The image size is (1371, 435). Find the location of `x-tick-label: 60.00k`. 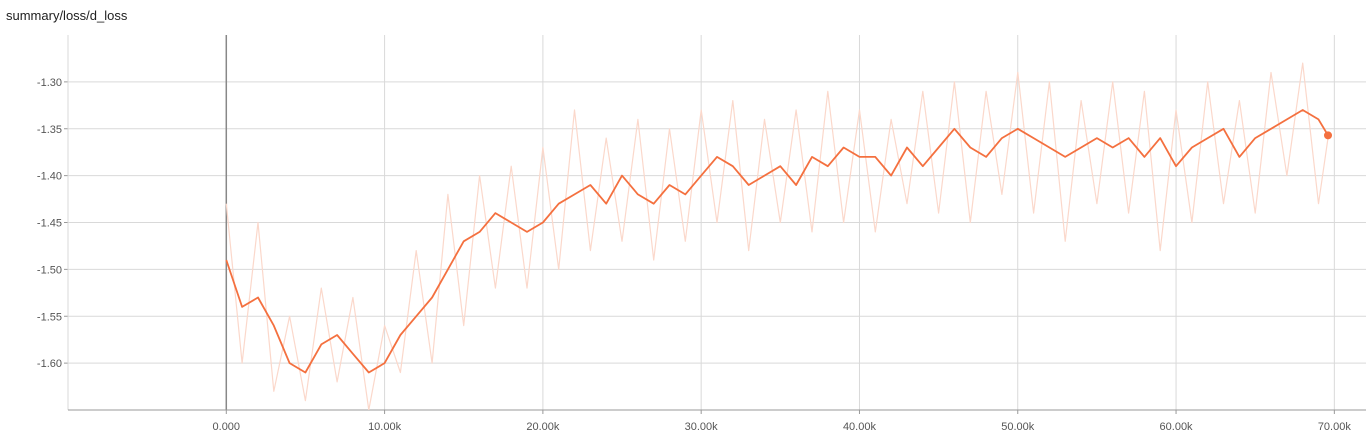

x-tick-label: 60.00k is located at coordinates (1177, 427).